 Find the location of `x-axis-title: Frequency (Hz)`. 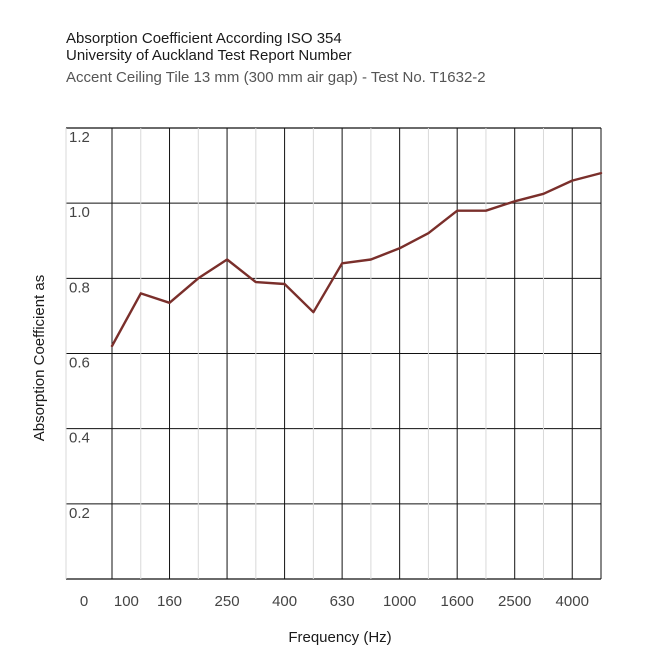

x-axis-title: Frequency (Hz) is located at coordinates (339, 637).